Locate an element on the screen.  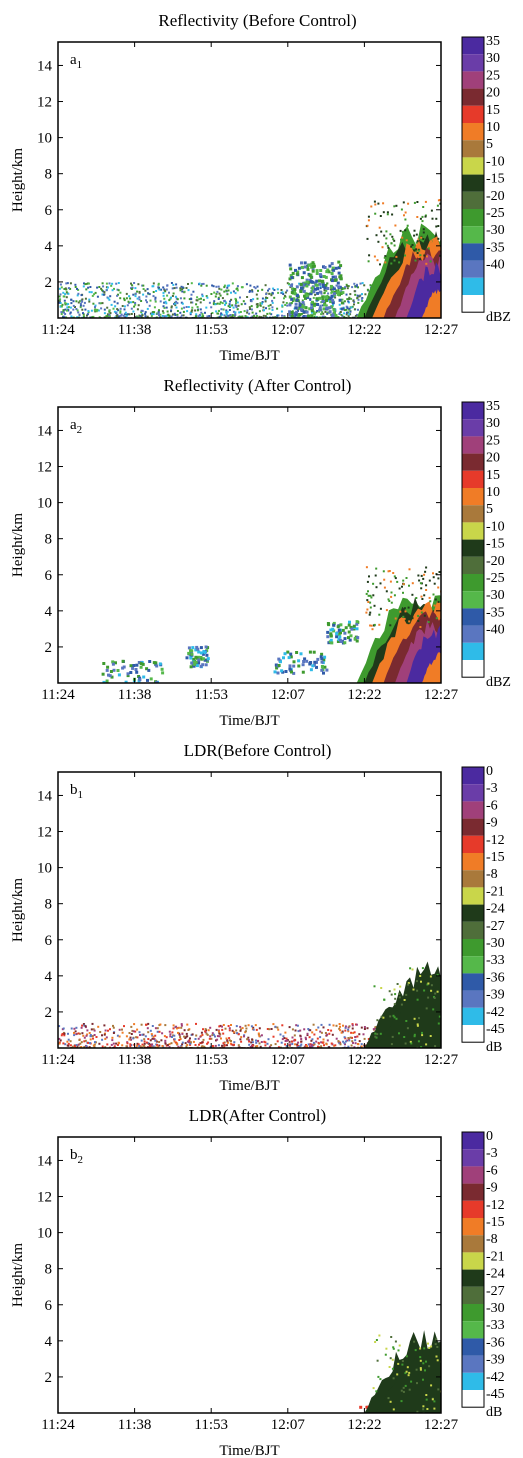
x-tick-label: 12:22 is located at coordinates (364, 1060).